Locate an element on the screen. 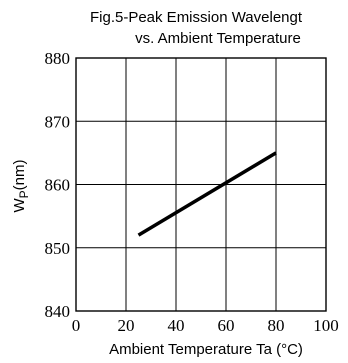 The image size is (348, 363). x-tick-label: 40 is located at coordinates (176, 325).